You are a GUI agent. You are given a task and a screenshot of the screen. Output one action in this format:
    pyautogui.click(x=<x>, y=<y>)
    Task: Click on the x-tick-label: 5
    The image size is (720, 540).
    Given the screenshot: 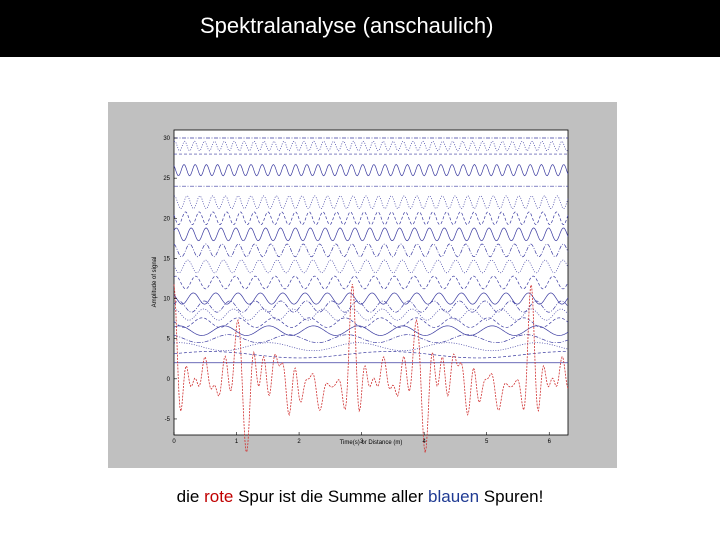 What is the action you would take?
    pyautogui.click(x=487, y=442)
    